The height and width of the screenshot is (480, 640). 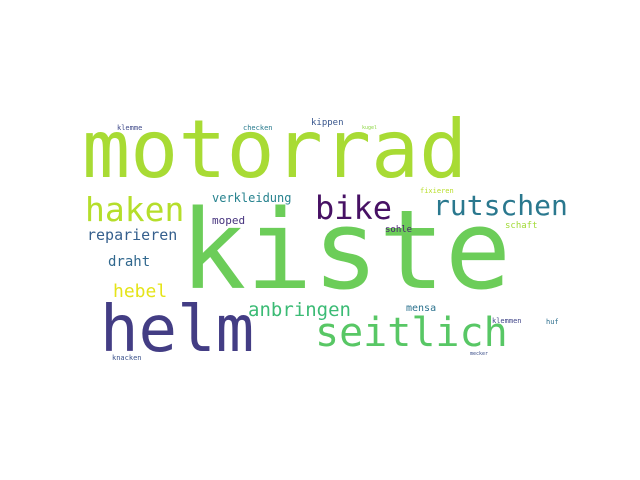 I want to click on word-kippen: kippen, so click(x=327, y=123).